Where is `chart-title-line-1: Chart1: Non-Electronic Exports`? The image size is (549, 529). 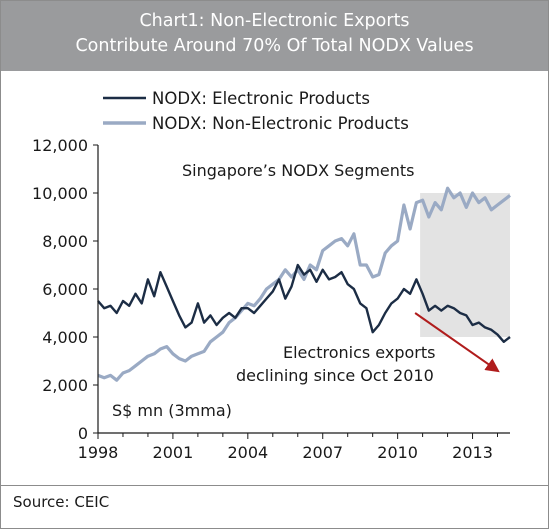
chart-title-line-1: Chart1: Non-Electronic Exports is located at coordinates (274, 21).